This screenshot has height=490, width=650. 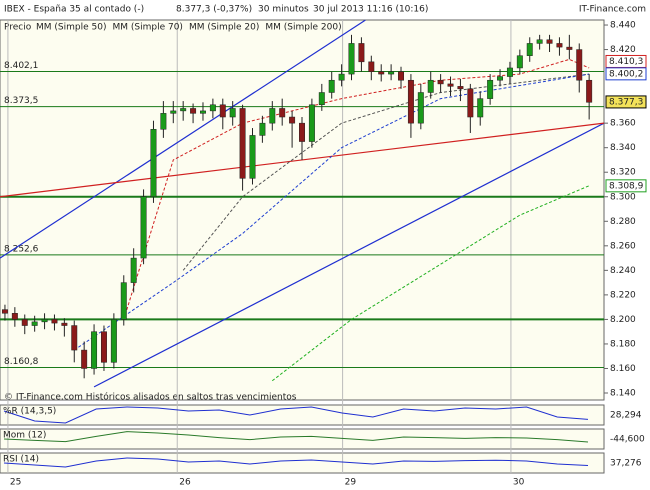 What do you see at coordinates (623, 344) in the screenshot?
I see `y-tick-label: 8.180` at bounding box center [623, 344].